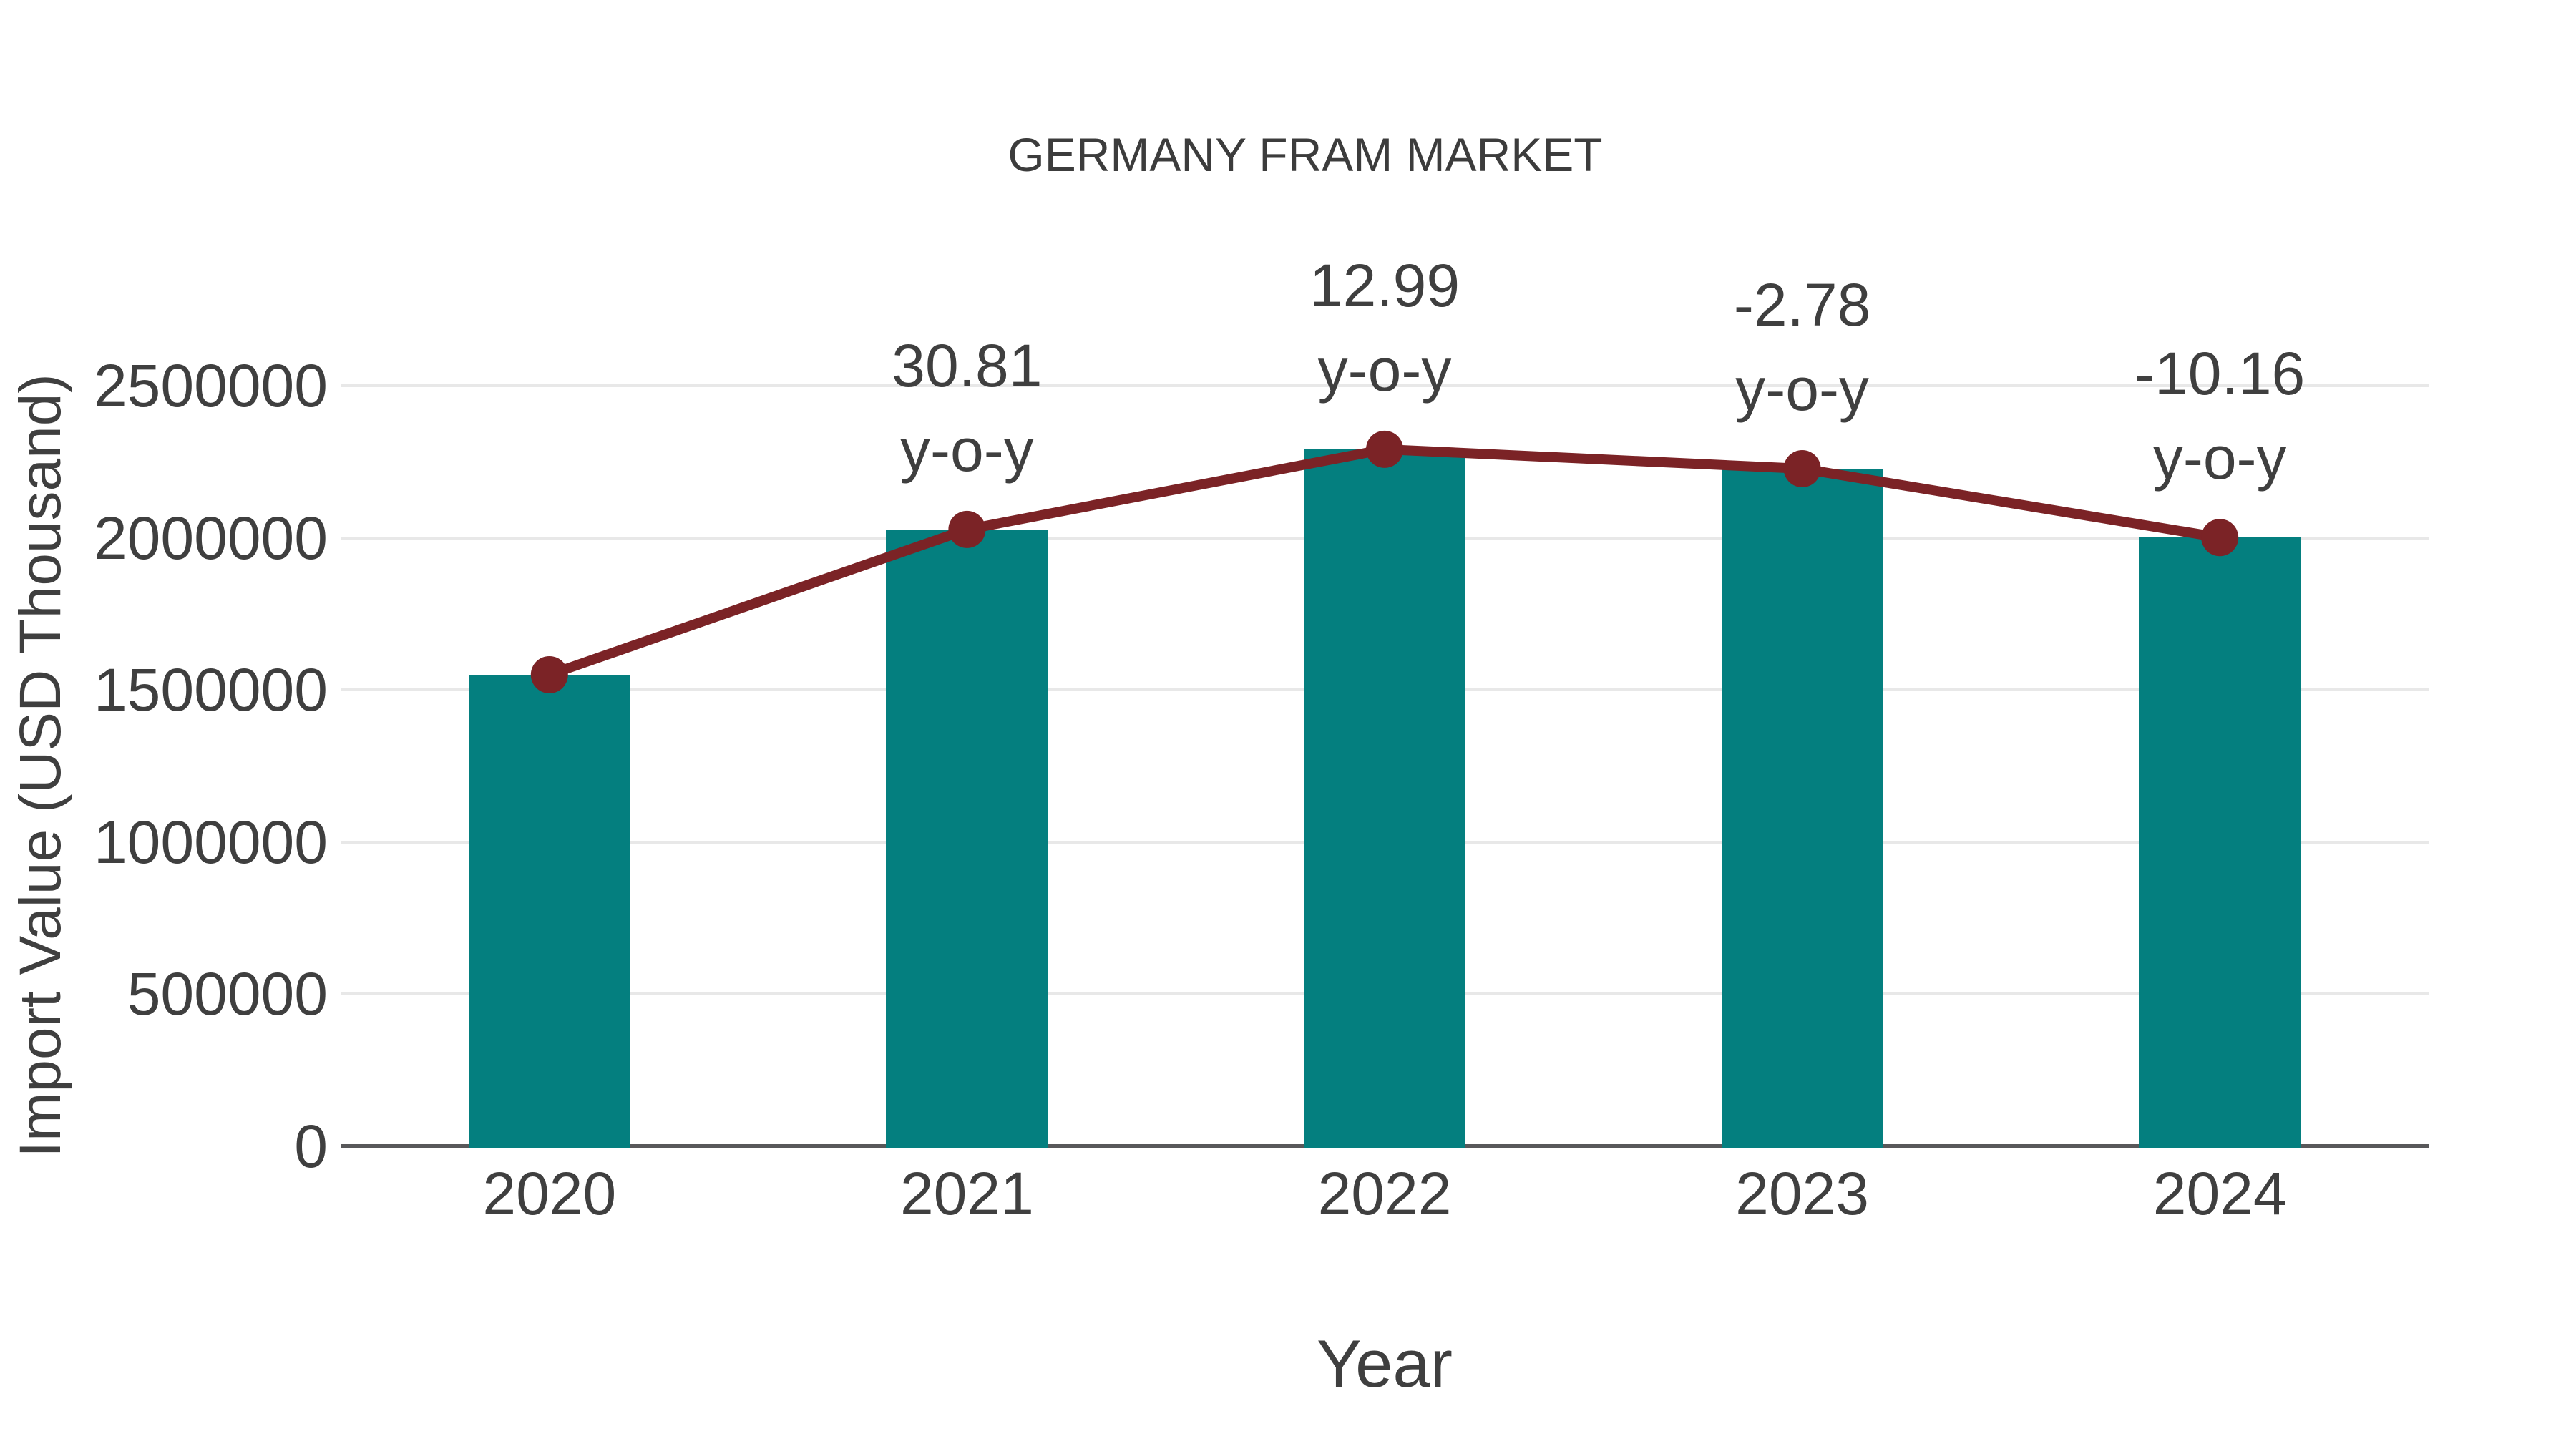 Image resolution: width=2576 pixels, height=1449 pixels. I want to click on yoy-annotation-2021: 30.81 y-o-y, so click(967, 407).